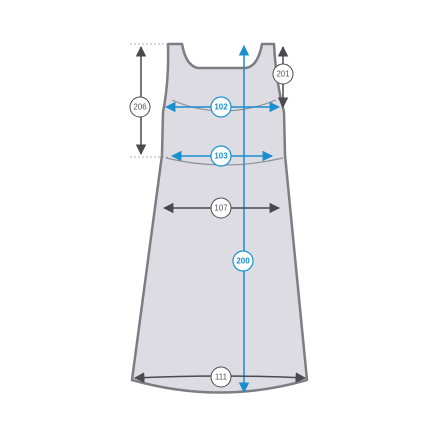 The height and width of the screenshot is (440, 440). I want to click on label-201: 201, so click(283, 74).